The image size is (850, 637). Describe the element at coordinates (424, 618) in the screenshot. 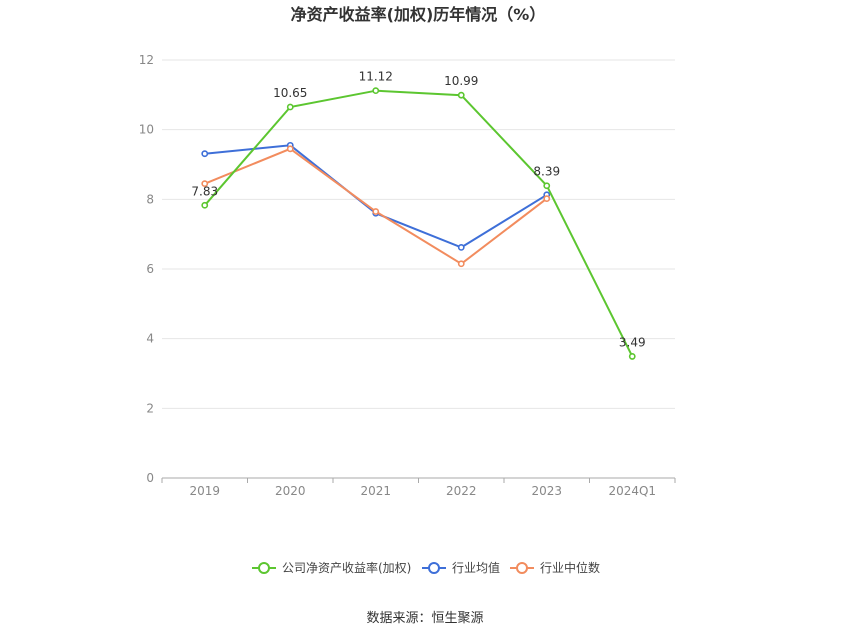

I see `data-source: 数据来源：恒生聚源` at that location.